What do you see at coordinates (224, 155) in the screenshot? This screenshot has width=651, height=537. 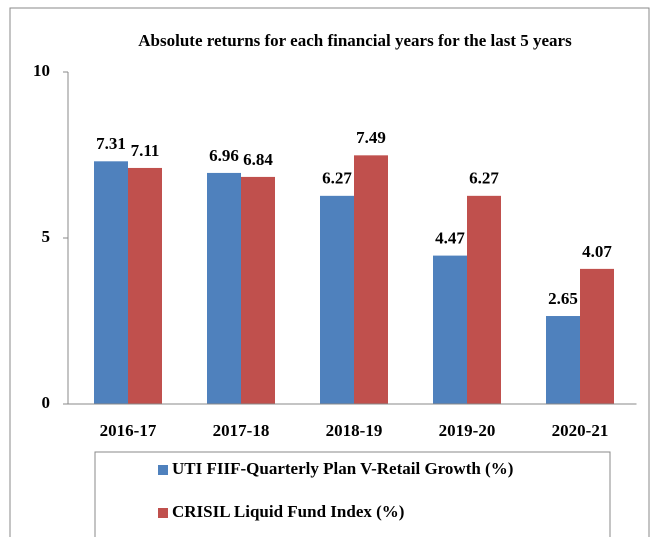 I see `data-label: 6.96` at bounding box center [224, 155].